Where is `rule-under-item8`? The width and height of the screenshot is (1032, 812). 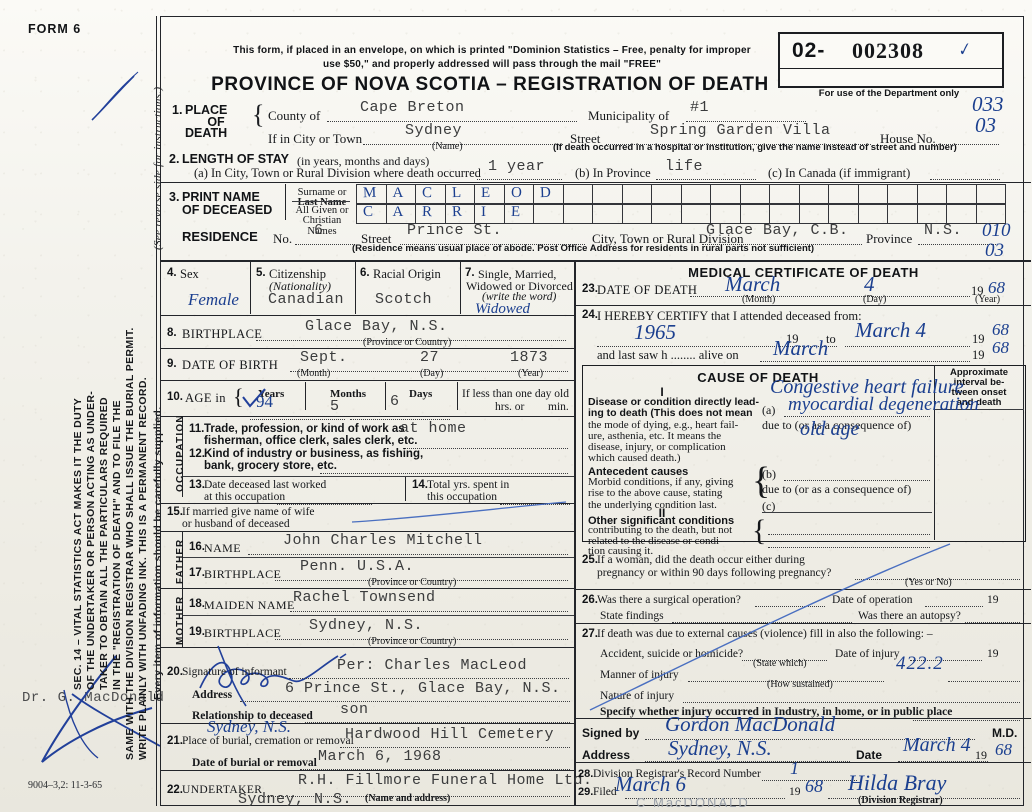 rule-under-item8 is located at coordinates (367, 348).